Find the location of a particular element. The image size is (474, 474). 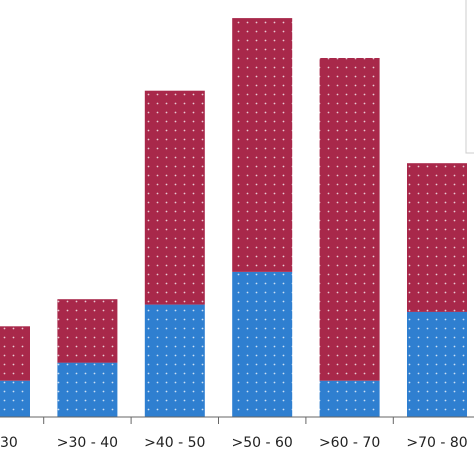

x-tick-label-2: >40 - 50 is located at coordinates (174, 443).